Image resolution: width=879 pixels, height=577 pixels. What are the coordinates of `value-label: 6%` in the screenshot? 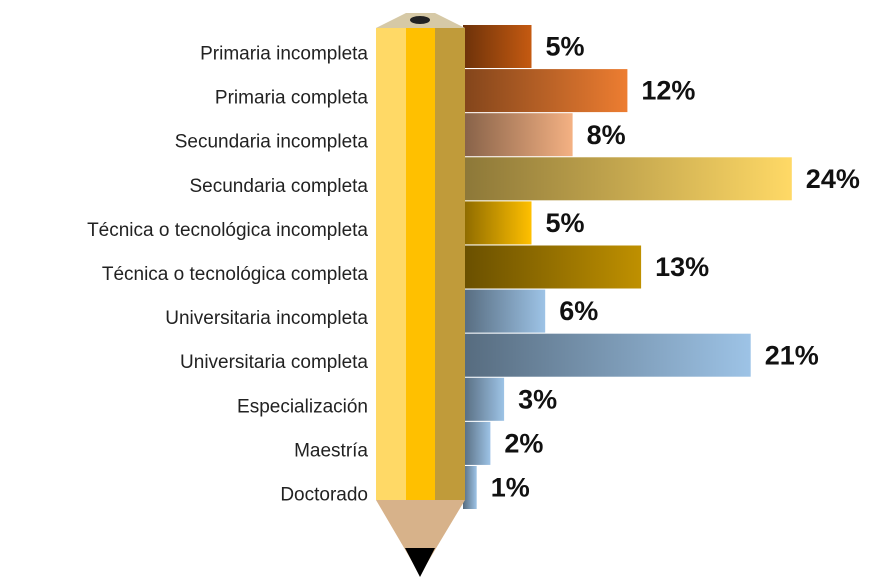 It's located at (578, 311).